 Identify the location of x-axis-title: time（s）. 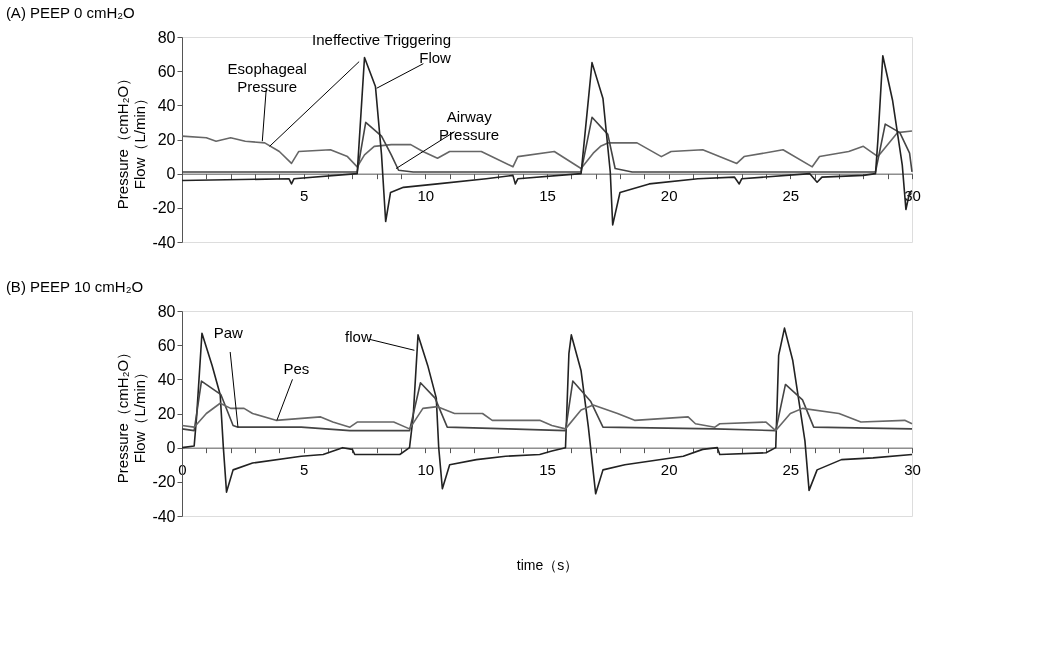
(547, 564).